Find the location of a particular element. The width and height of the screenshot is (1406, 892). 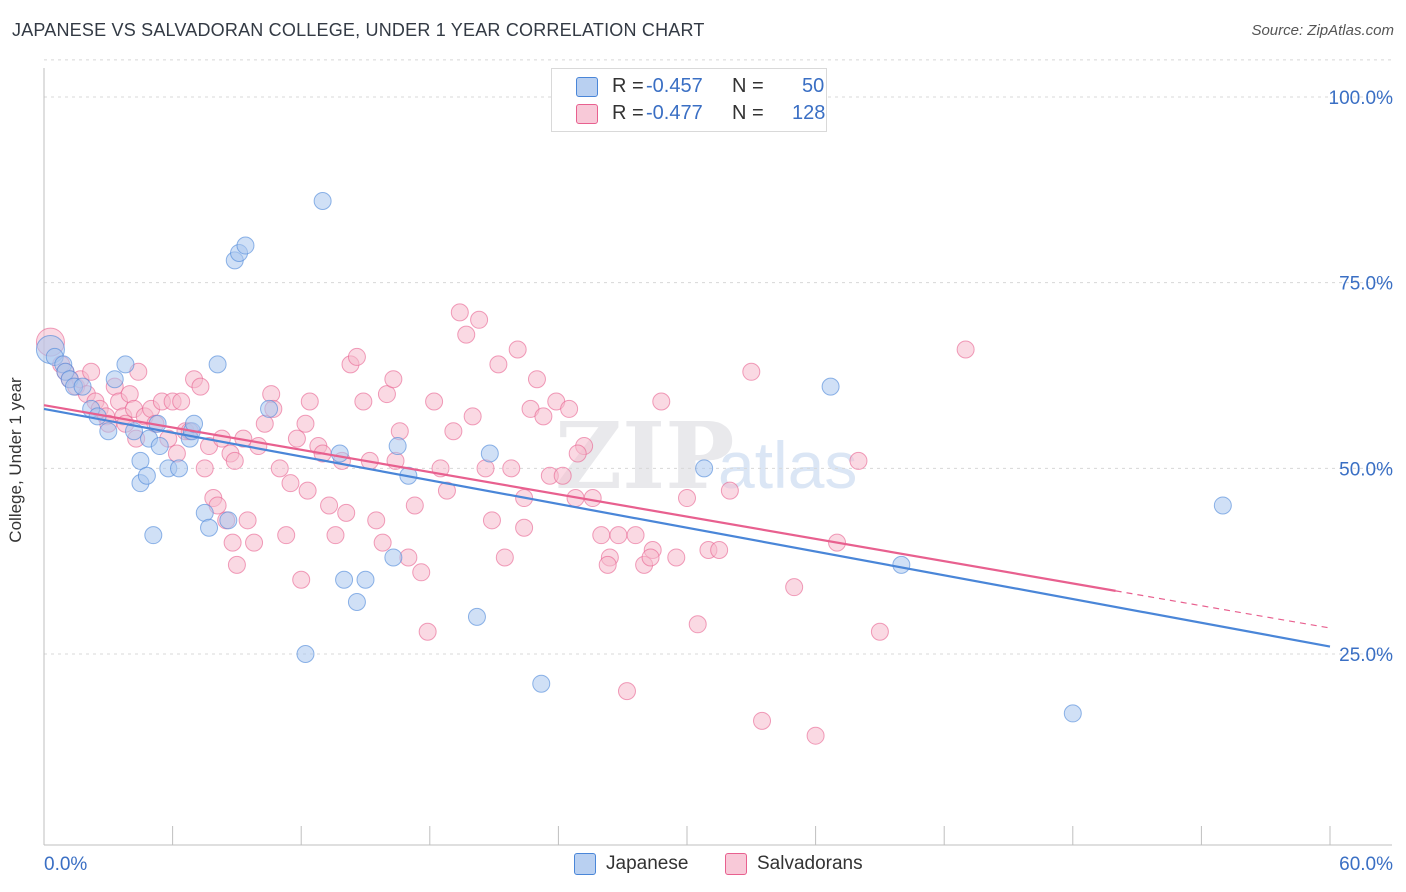

y-tick-label: 100.0% is located at coordinates (1361, 98).